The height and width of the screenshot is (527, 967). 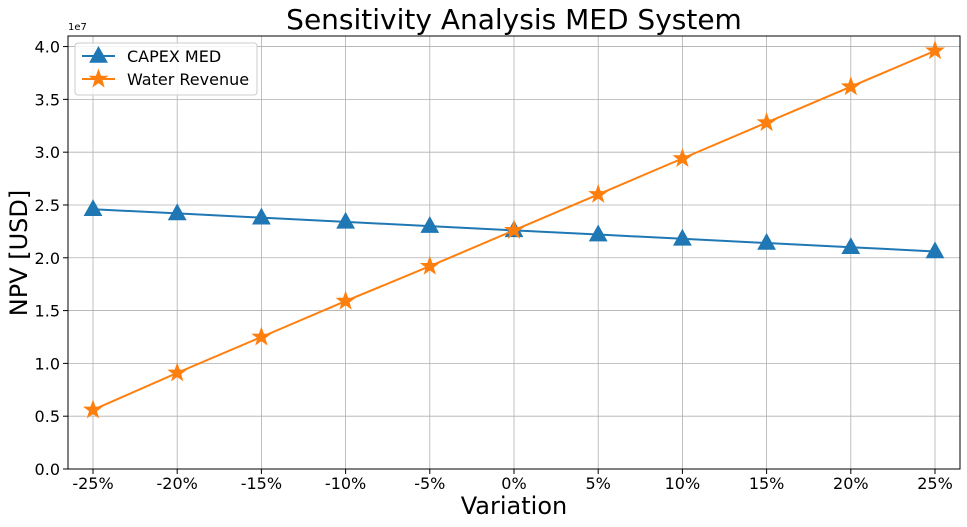 What do you see at coordinates (851, 483) in the screenshot?
I see `x-tick-label: 20%` at bounding box center [851, 483].